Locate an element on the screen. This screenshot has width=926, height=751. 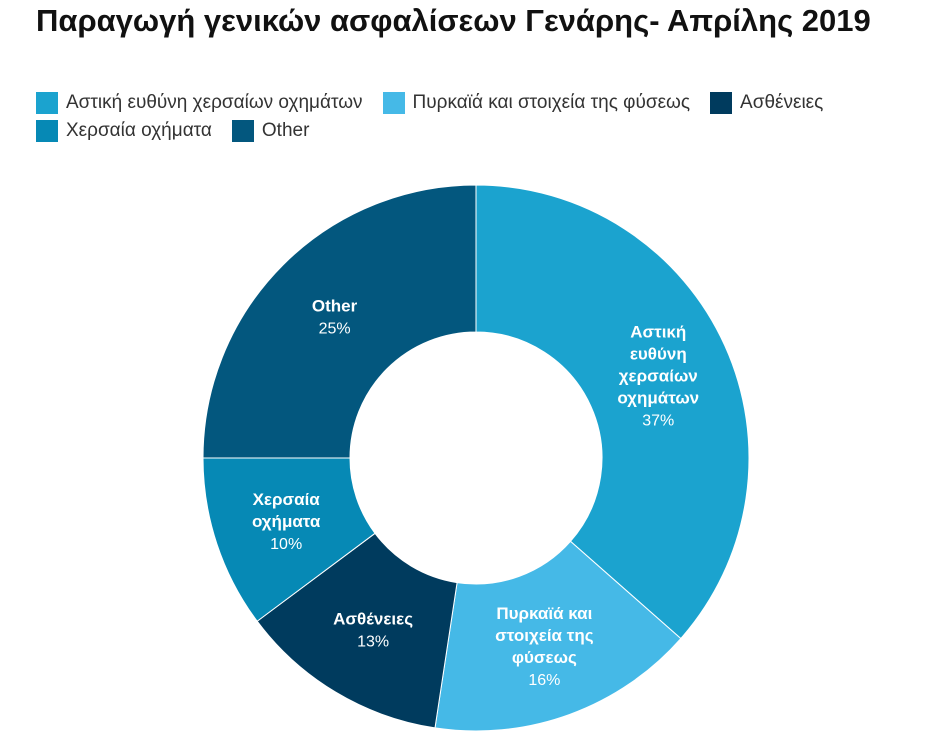
slice-label: Ασθένειες 13% is located at coordinates (373, 630).